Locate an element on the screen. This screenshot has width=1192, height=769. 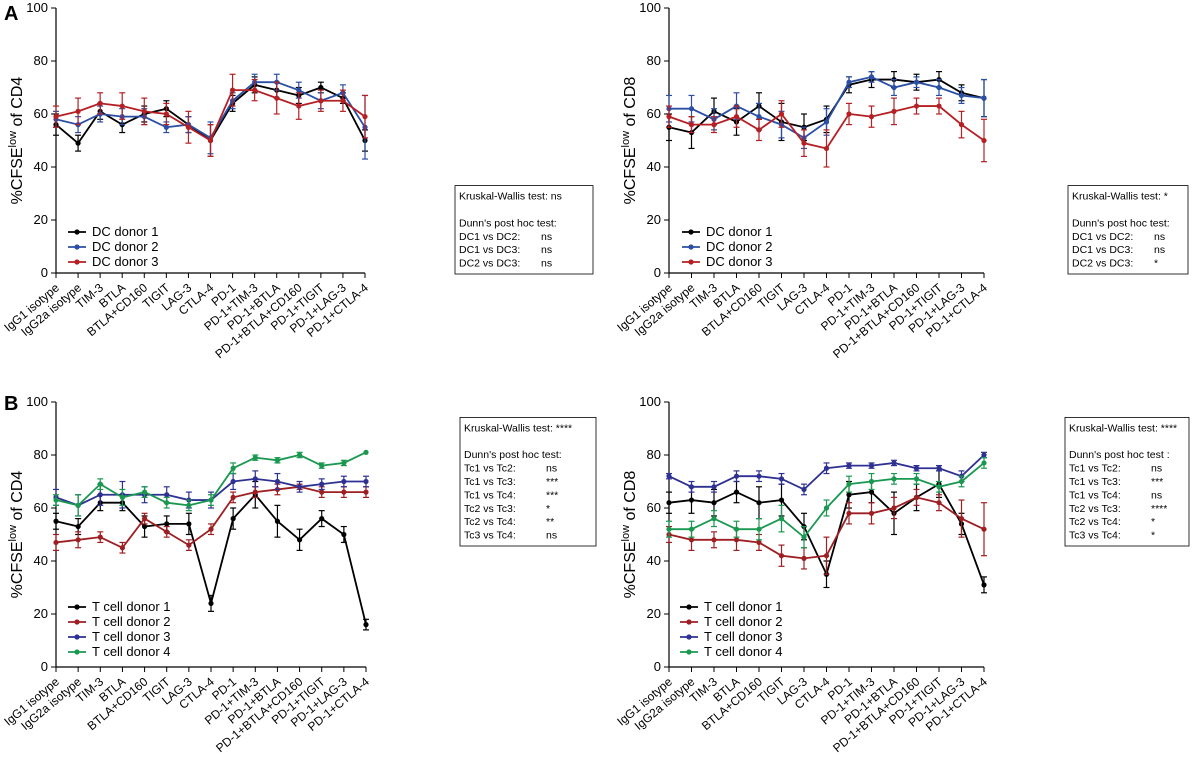
y-axis-label-sup: low is located at coordinates (626, 533).